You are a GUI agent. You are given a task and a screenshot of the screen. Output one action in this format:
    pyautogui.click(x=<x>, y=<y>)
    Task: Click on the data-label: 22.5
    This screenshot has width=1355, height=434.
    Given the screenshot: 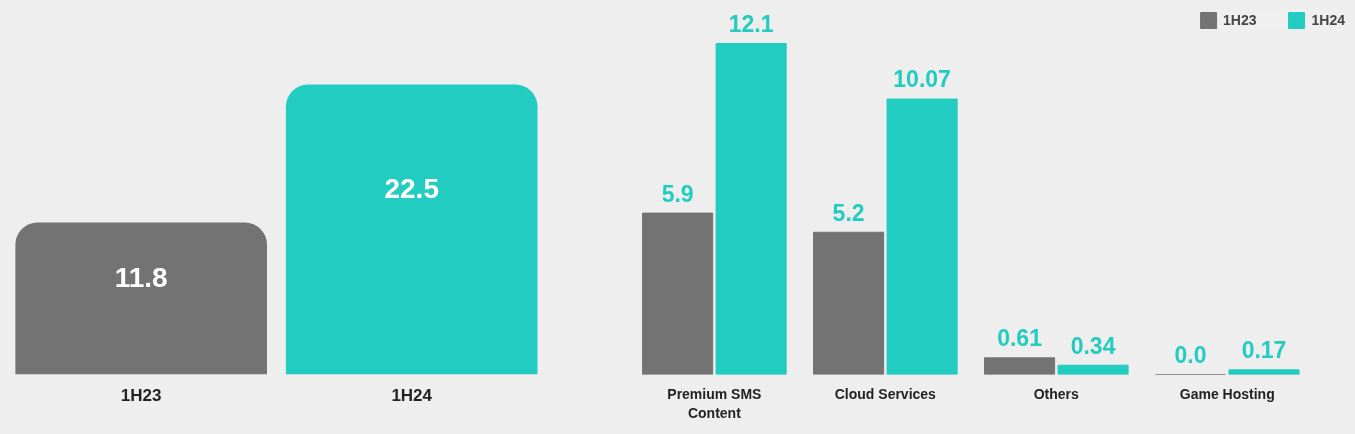 What is the action you would take?
    pyautogui.click(x=411, y=189)
    